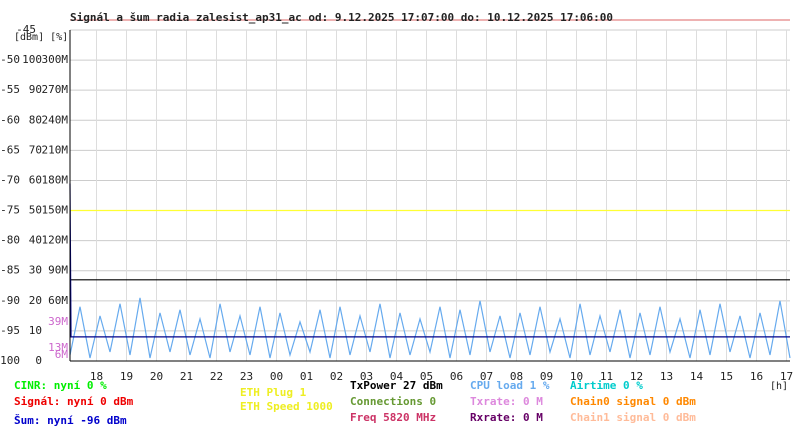 This screenshot has height=430, width=800. I want to click on y3-tick-label: 270M, so click(55, 89).